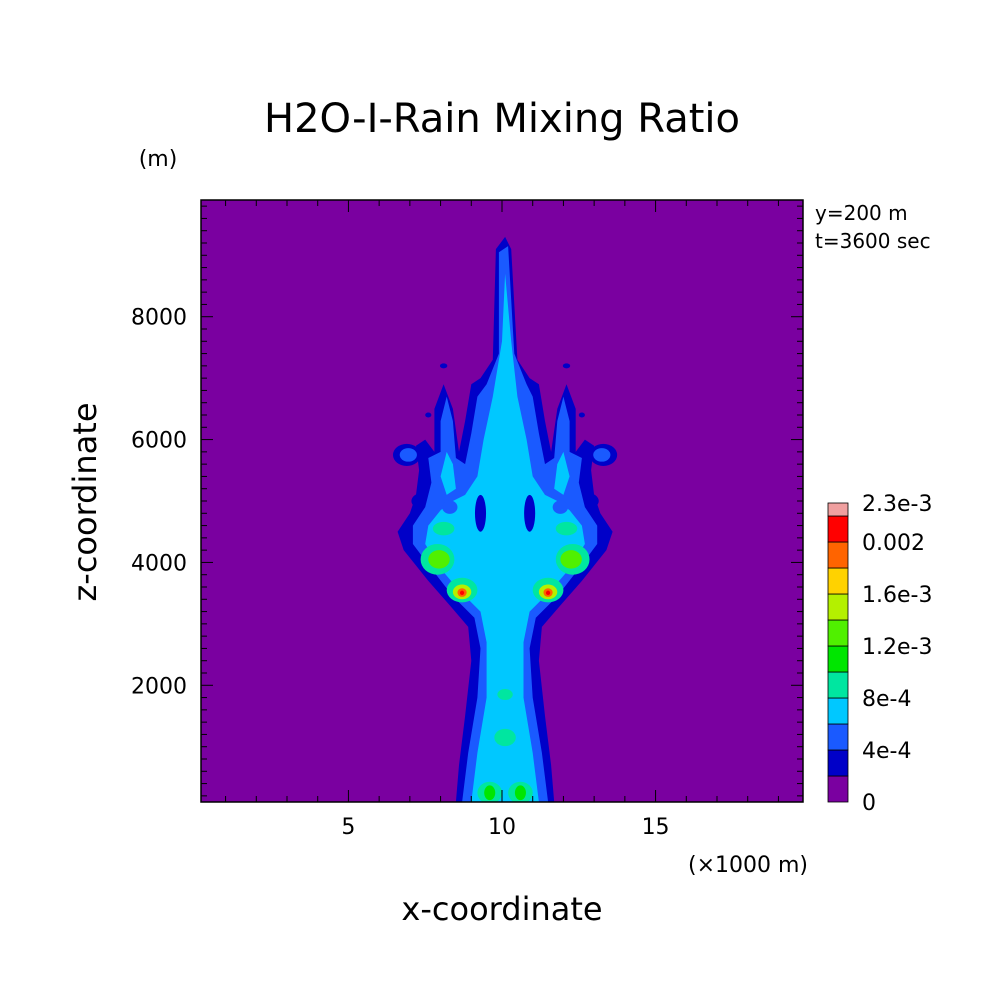 The height and width of the screenshot is (1004, 1004). I want to click on x-tick-label: 10, so click(502, 827).